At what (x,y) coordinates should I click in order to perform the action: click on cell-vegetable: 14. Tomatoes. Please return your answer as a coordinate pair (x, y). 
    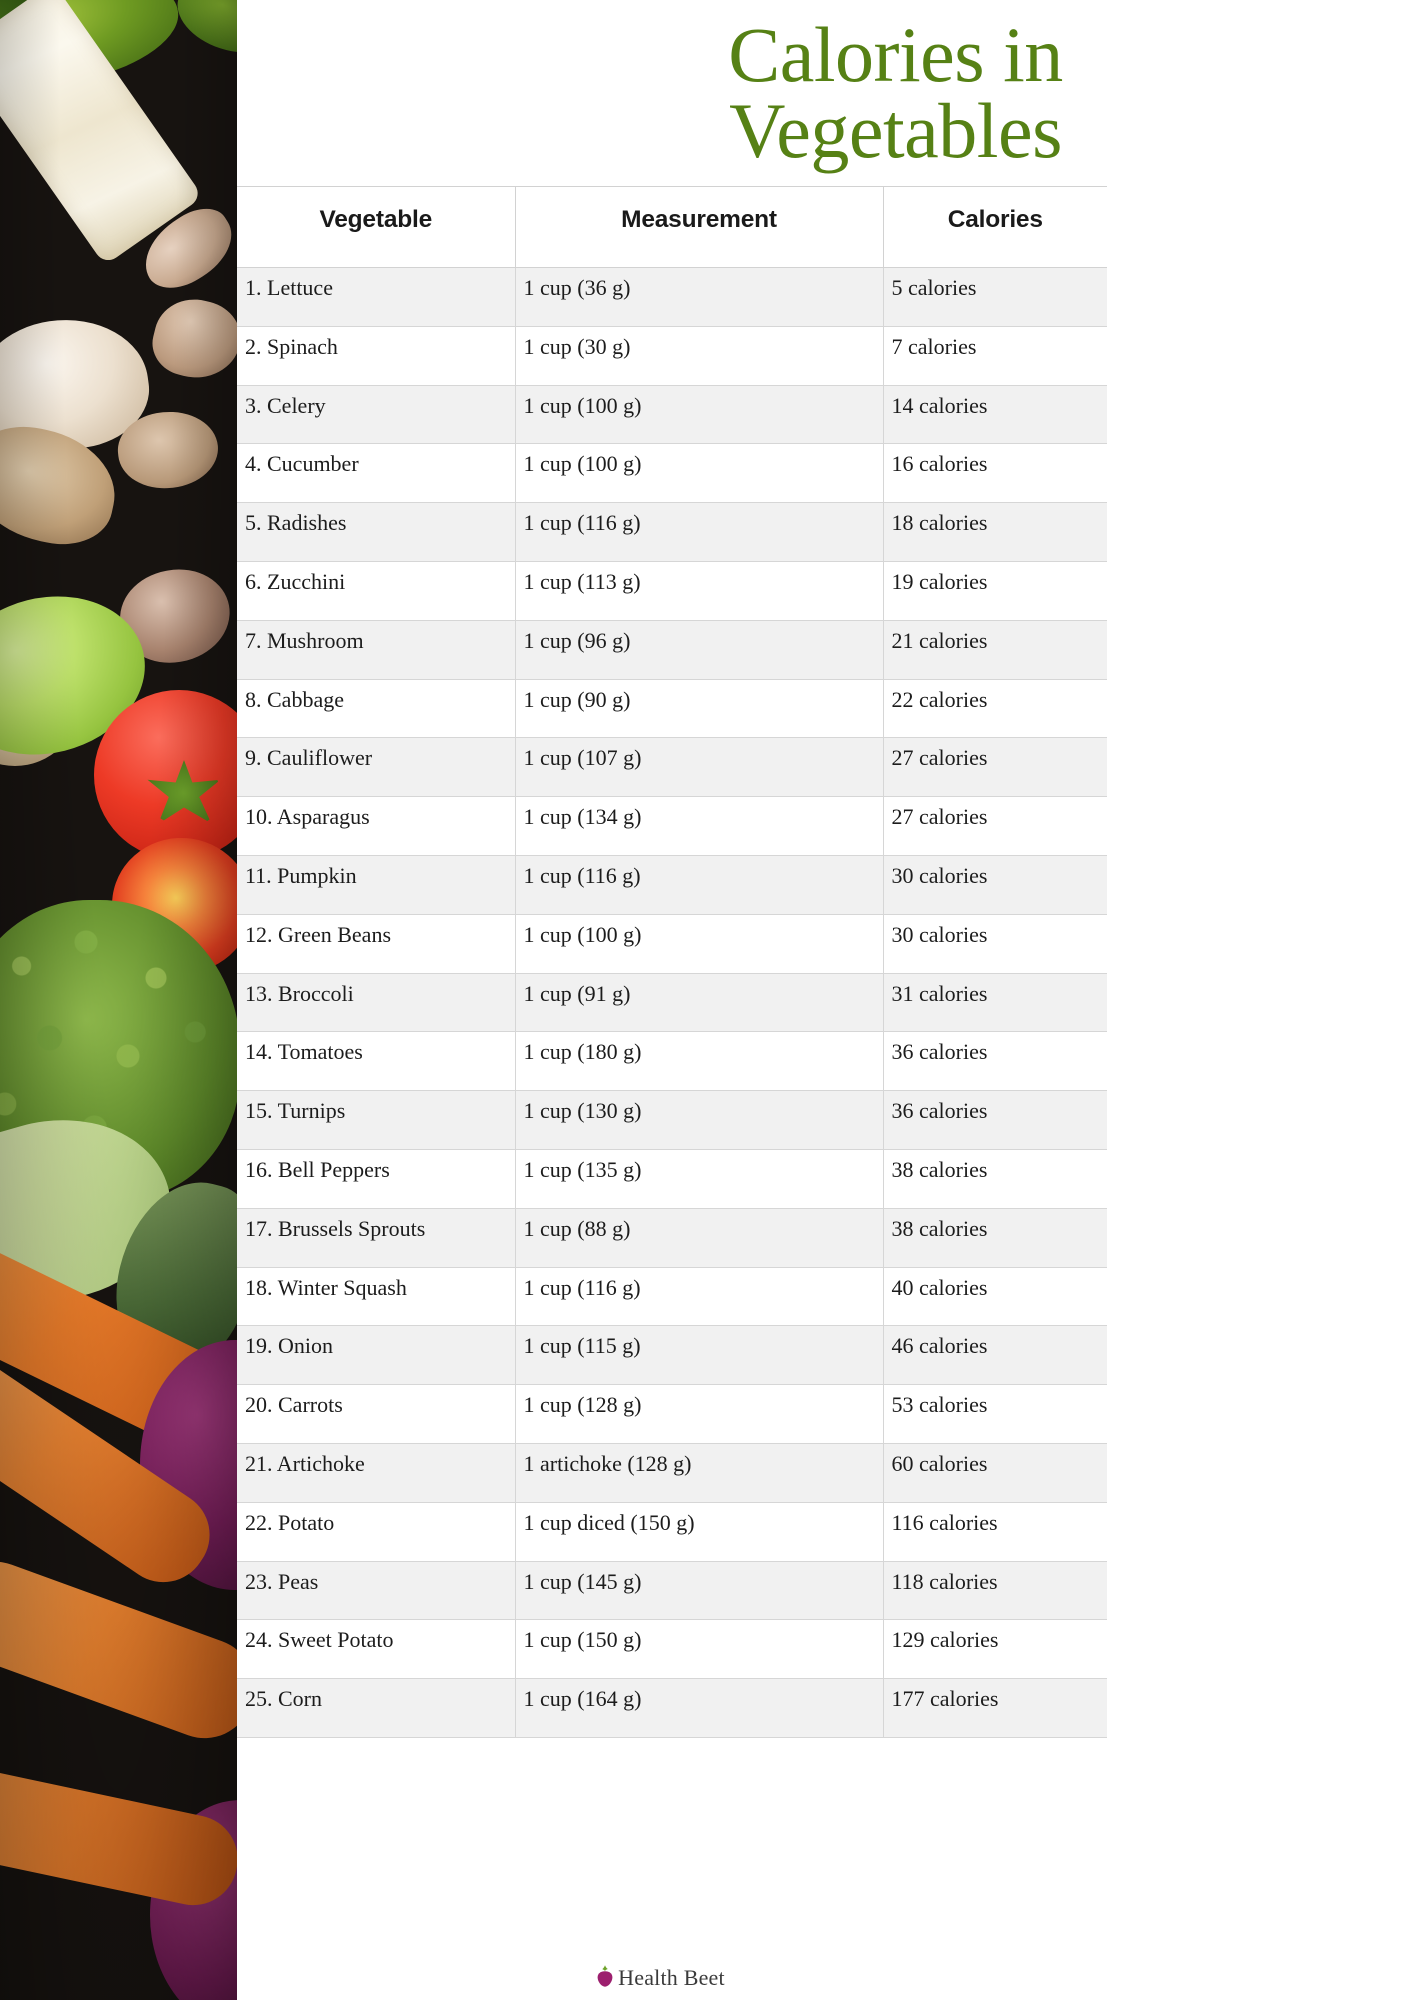
    Looking at the image, I should click on (376, 1061).